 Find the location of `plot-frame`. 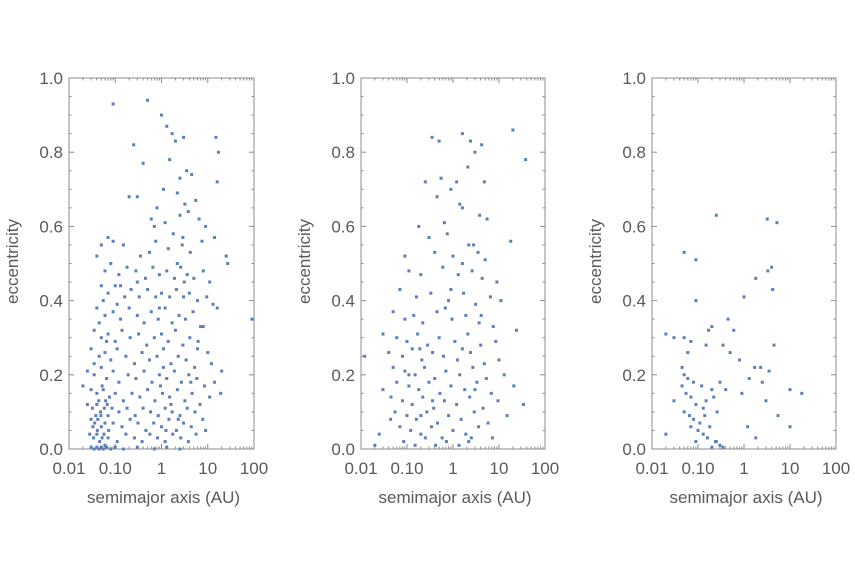

plot-frame is located at coordinates (453, 263).